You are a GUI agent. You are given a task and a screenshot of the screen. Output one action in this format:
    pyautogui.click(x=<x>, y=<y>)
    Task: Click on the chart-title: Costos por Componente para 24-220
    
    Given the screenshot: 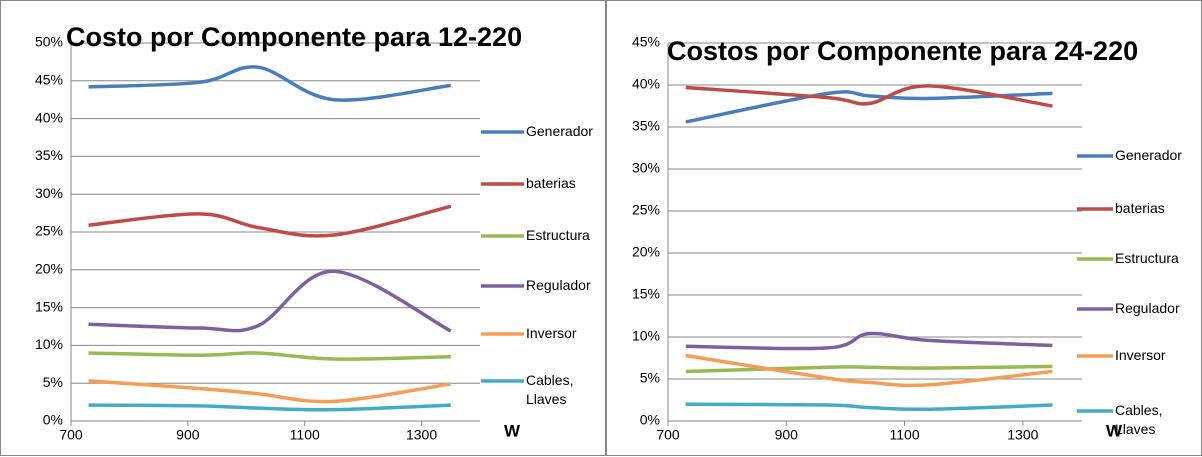 What is the action you would take?
    pyautogui.click(x=902, y=51)
    